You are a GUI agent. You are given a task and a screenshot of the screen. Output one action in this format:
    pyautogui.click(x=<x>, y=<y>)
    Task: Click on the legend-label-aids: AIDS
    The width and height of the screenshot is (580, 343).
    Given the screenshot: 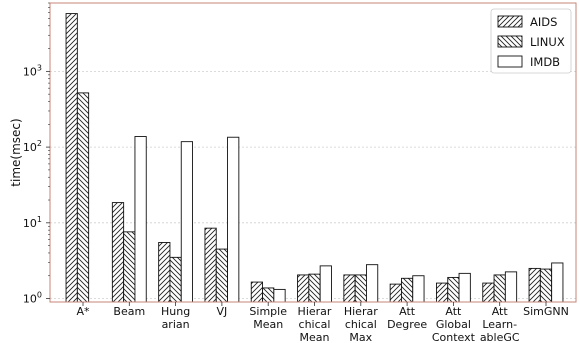 What is the action you would take?
    pyautogui.click(x=543, y=22)
    